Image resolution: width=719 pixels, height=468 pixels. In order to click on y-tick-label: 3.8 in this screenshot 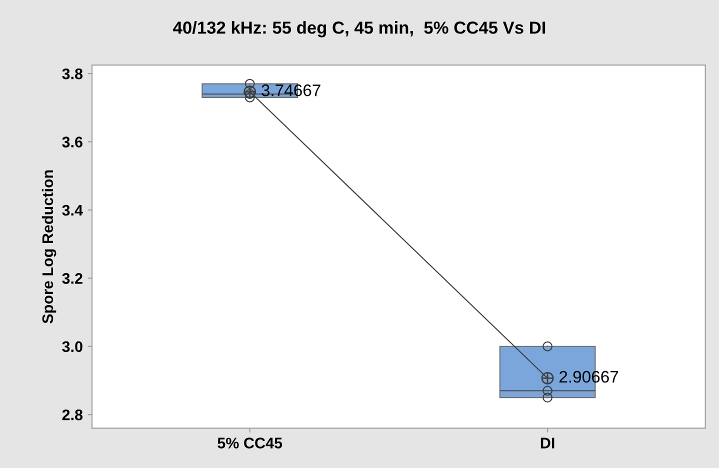, I will do `click(72, 74)`.